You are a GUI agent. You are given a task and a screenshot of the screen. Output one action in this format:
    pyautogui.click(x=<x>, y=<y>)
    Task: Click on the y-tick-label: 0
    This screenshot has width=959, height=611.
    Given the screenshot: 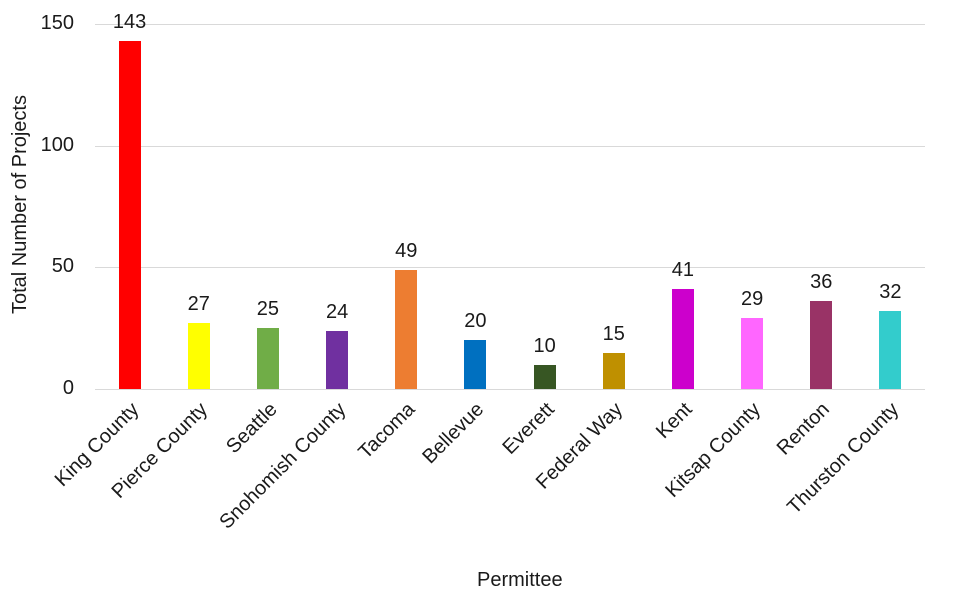 What is the action you would take?
    pyautogui.click(x=68, y=388)
    